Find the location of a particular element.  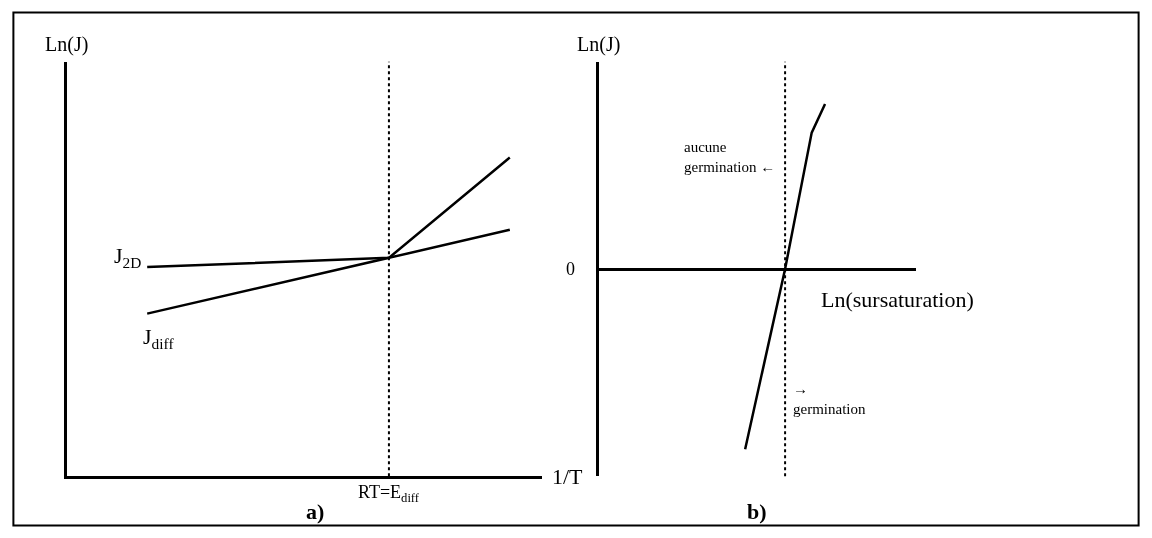

x-axis-title: Ln(sursaturation) is located at coordinates (897, 299).